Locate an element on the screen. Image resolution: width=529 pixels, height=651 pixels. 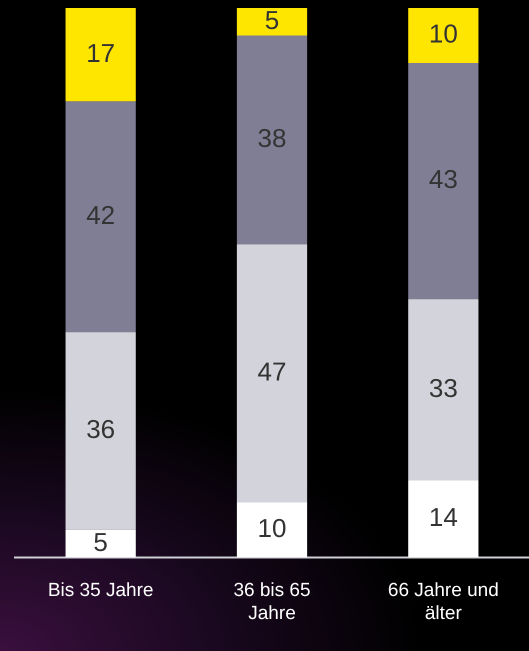
data-label: 38 is located at coordinates (272, 138).